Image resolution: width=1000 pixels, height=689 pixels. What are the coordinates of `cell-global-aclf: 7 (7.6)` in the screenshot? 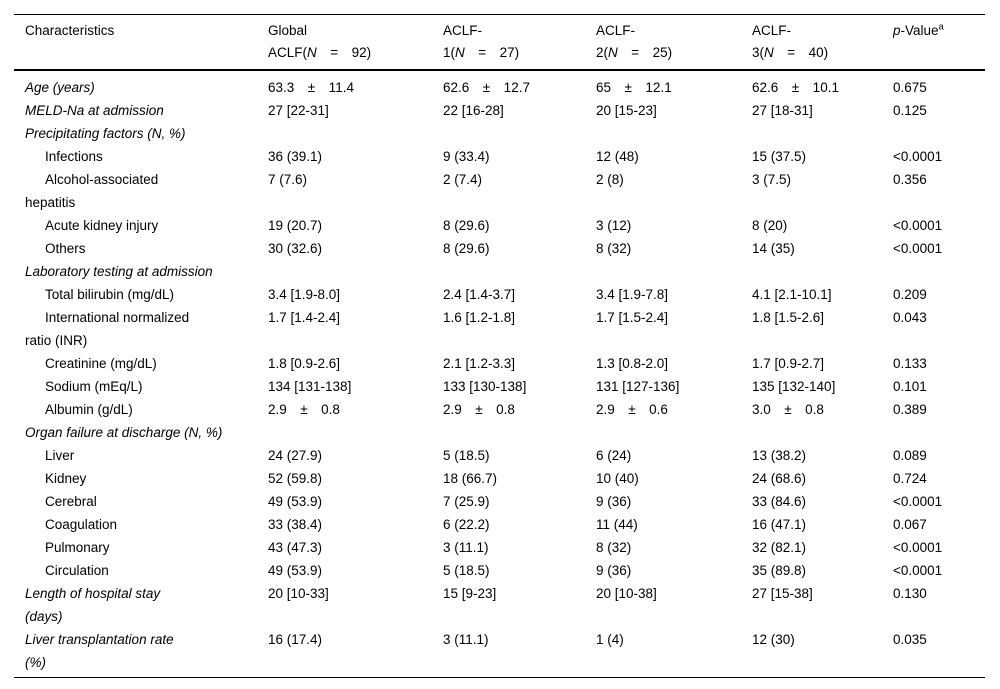 It's located at (288, 179).